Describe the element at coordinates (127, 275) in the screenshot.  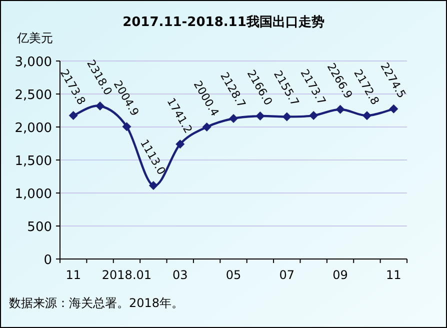
I see `x-tick-label: 2018.01` at that location.